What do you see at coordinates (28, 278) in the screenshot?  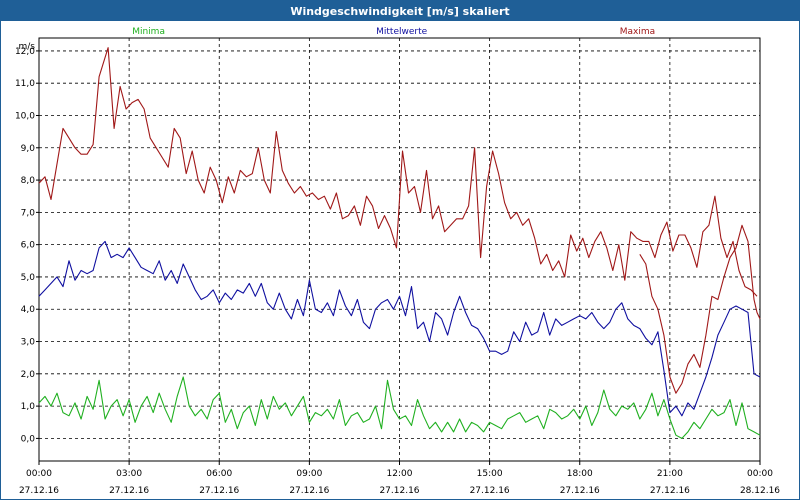 I see `y-tick-label: 5,0` at bounding box center [28, 278].